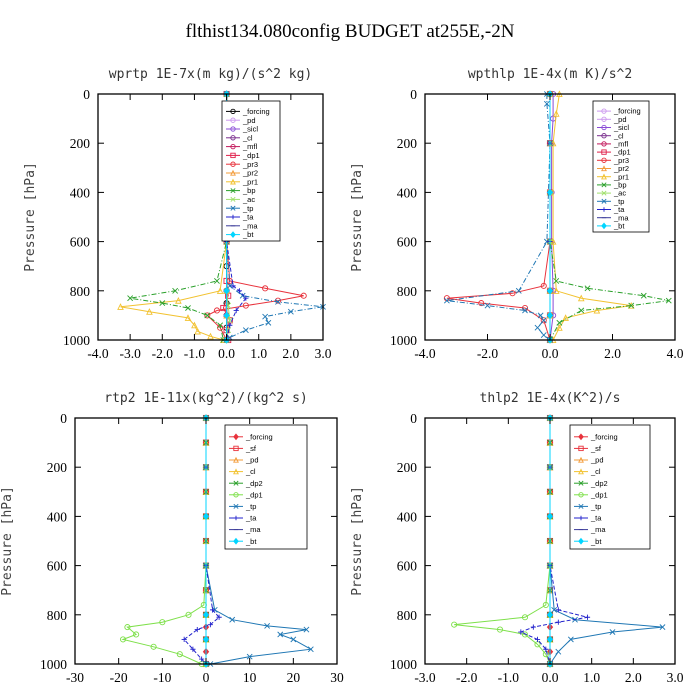 Image resolution: width=700 pixels, height=700 pixels. Describe the element at coordinates (251, 541) in the screenshot. I see `legend-label: _bt` at that location.